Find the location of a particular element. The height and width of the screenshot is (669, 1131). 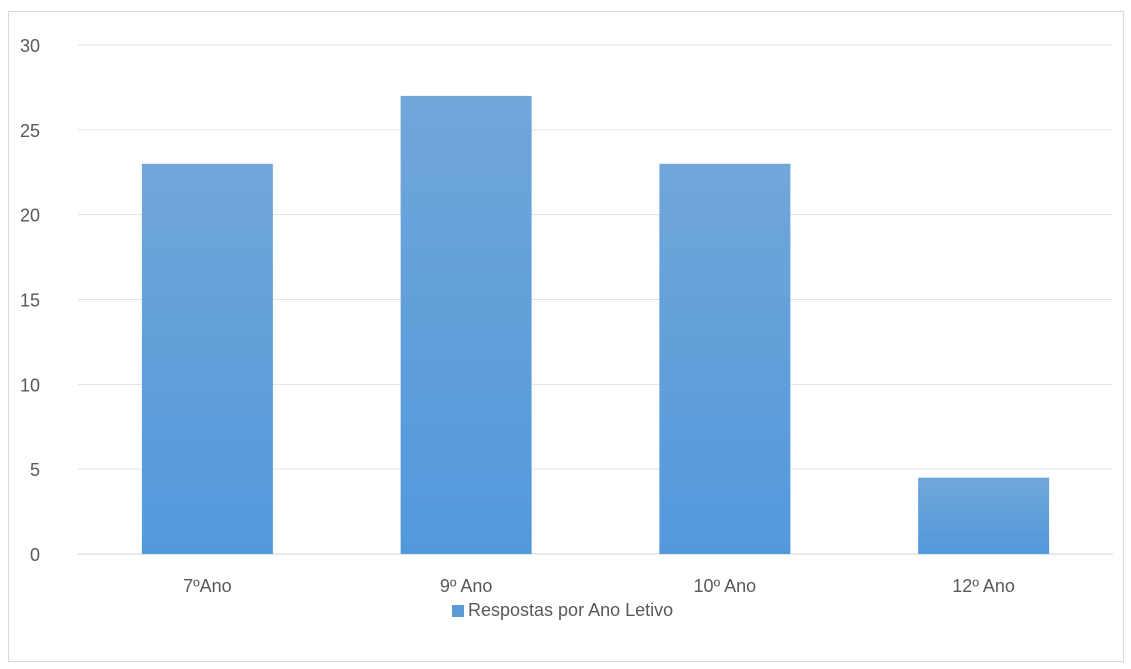

y-tick-label: 25 is located at coordinates (30, 131).